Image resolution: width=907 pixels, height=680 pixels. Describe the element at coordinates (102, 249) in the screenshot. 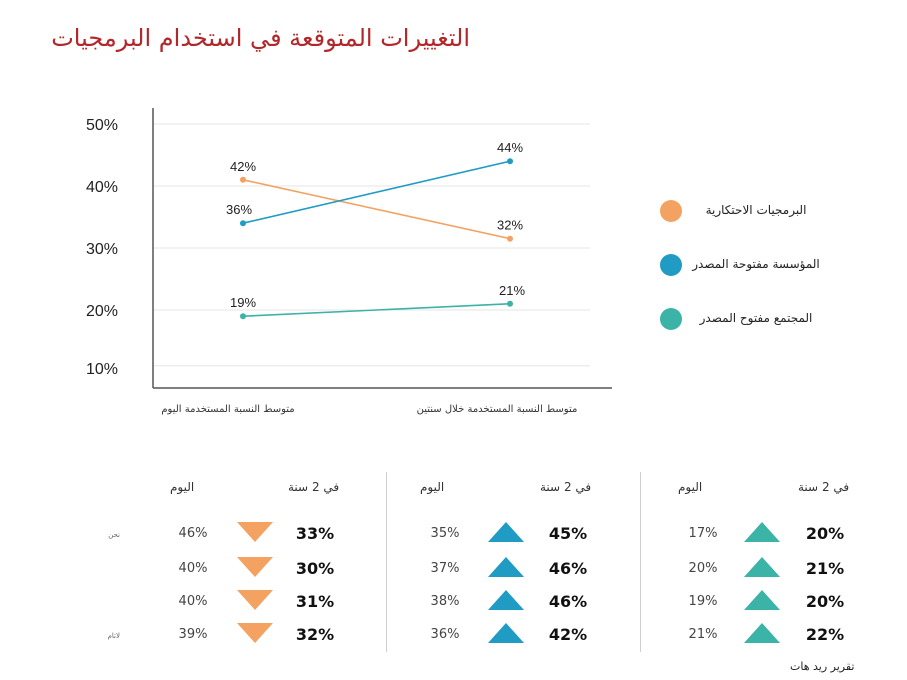

I see `y-tick-label: 30%` at that location.